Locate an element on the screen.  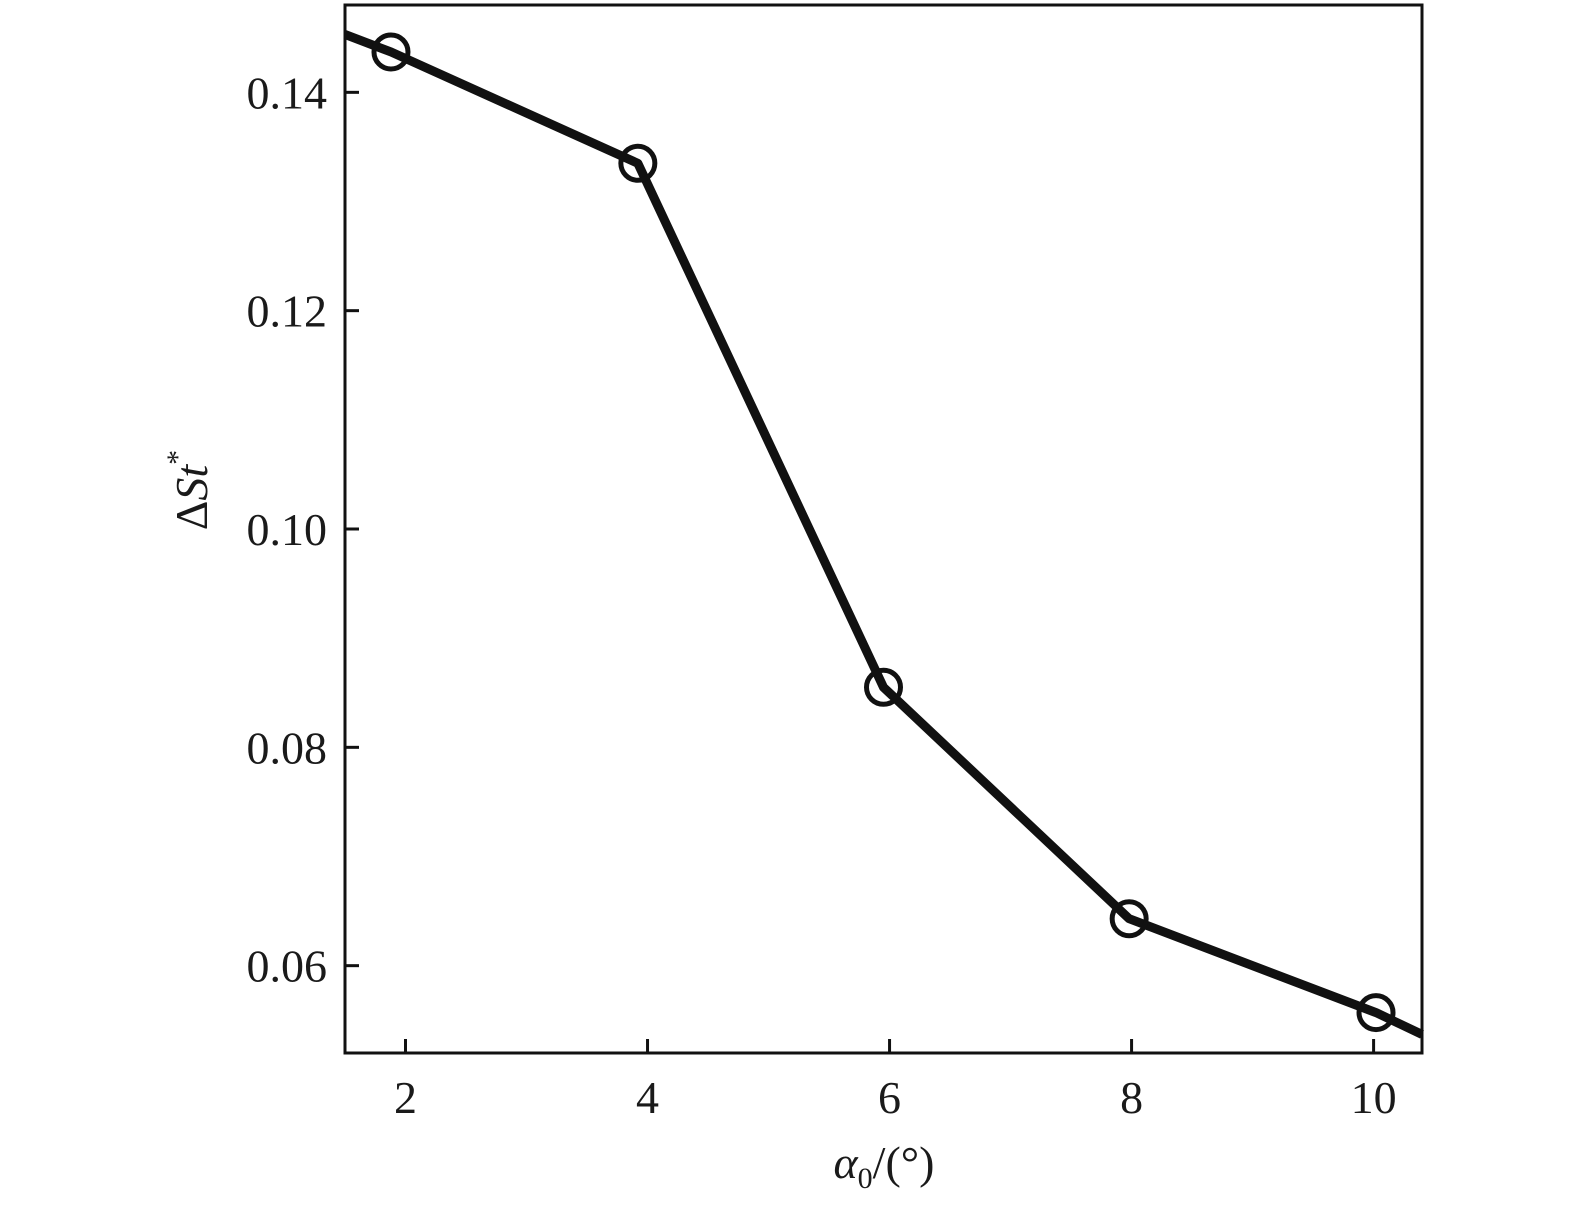
y-axis-ticks: 0.06 0.08 0.10 0.12 0.14 is located at coordinates (303, 529).